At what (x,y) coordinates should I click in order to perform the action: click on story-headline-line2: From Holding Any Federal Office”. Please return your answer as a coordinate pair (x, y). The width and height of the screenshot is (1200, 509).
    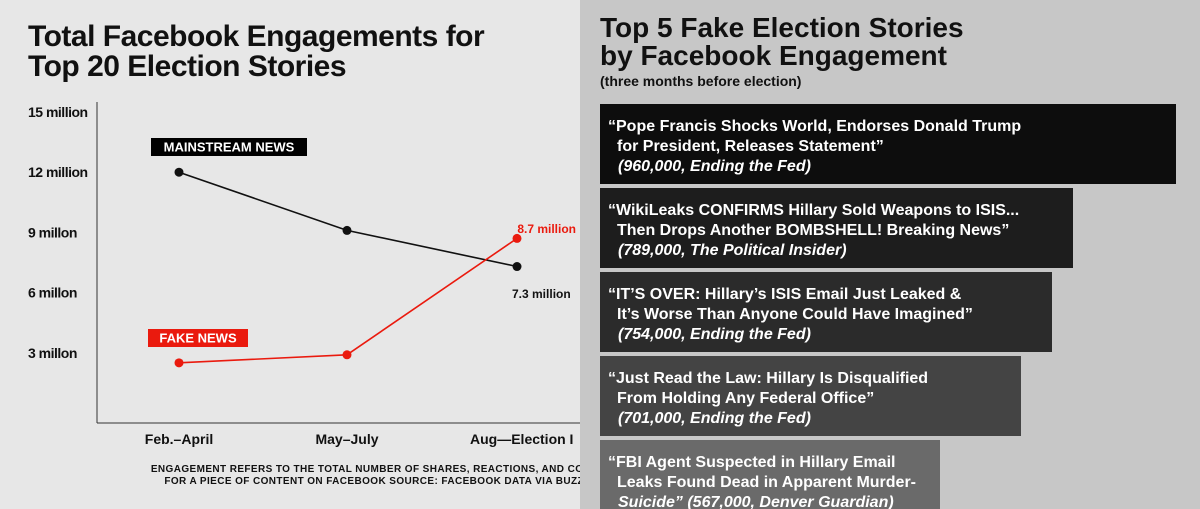
    Looking at the image, I should click on (746, 398).